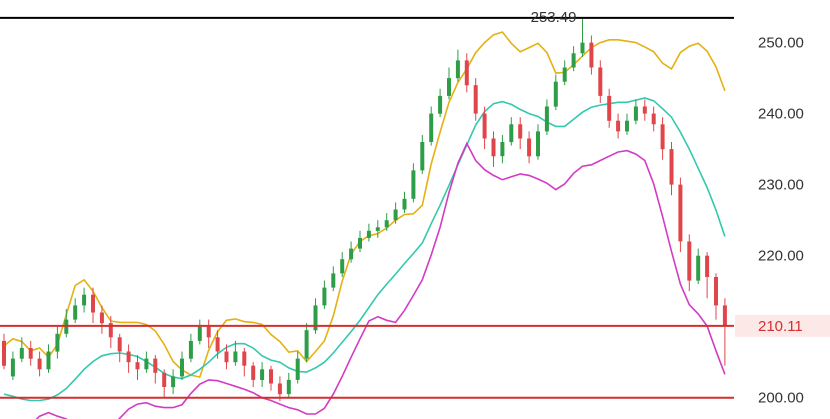  What do you see at coordinates (781, 114) in the screenshot?
I see `y-tick-label: 240.00` at bounding box center [781, 114].